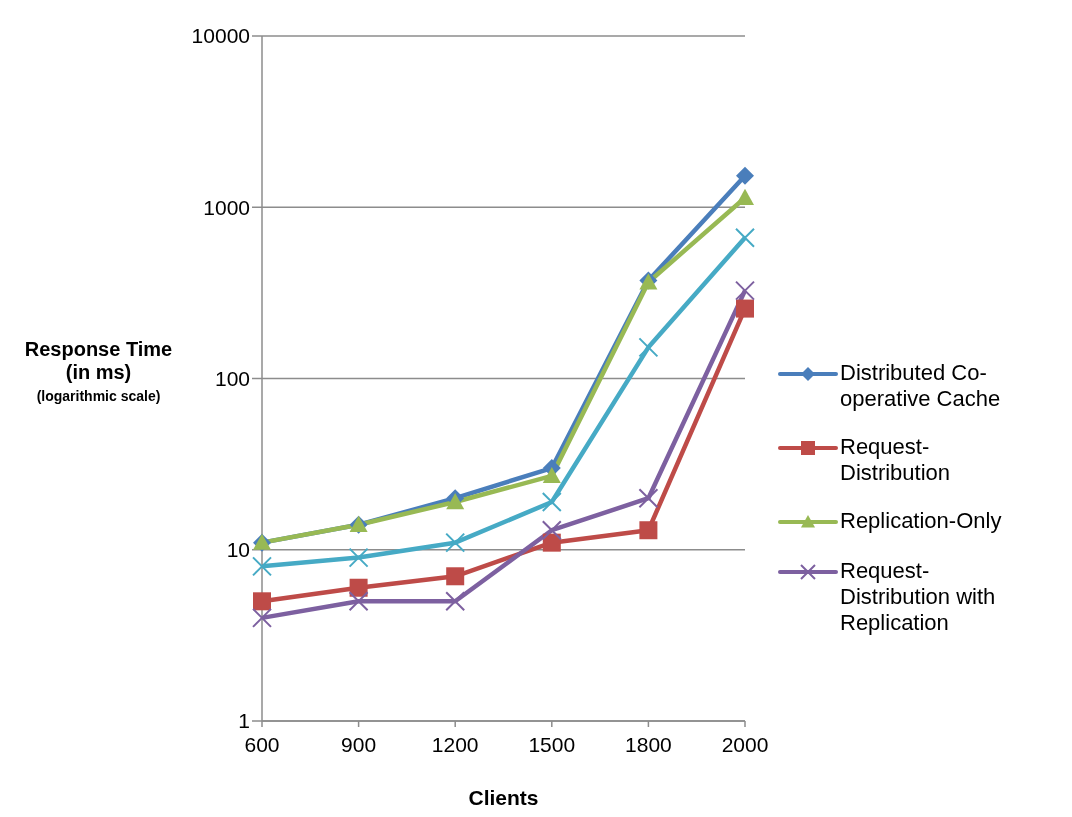  I want to click on legend-label: Request-Distribution, so click(896, 460).